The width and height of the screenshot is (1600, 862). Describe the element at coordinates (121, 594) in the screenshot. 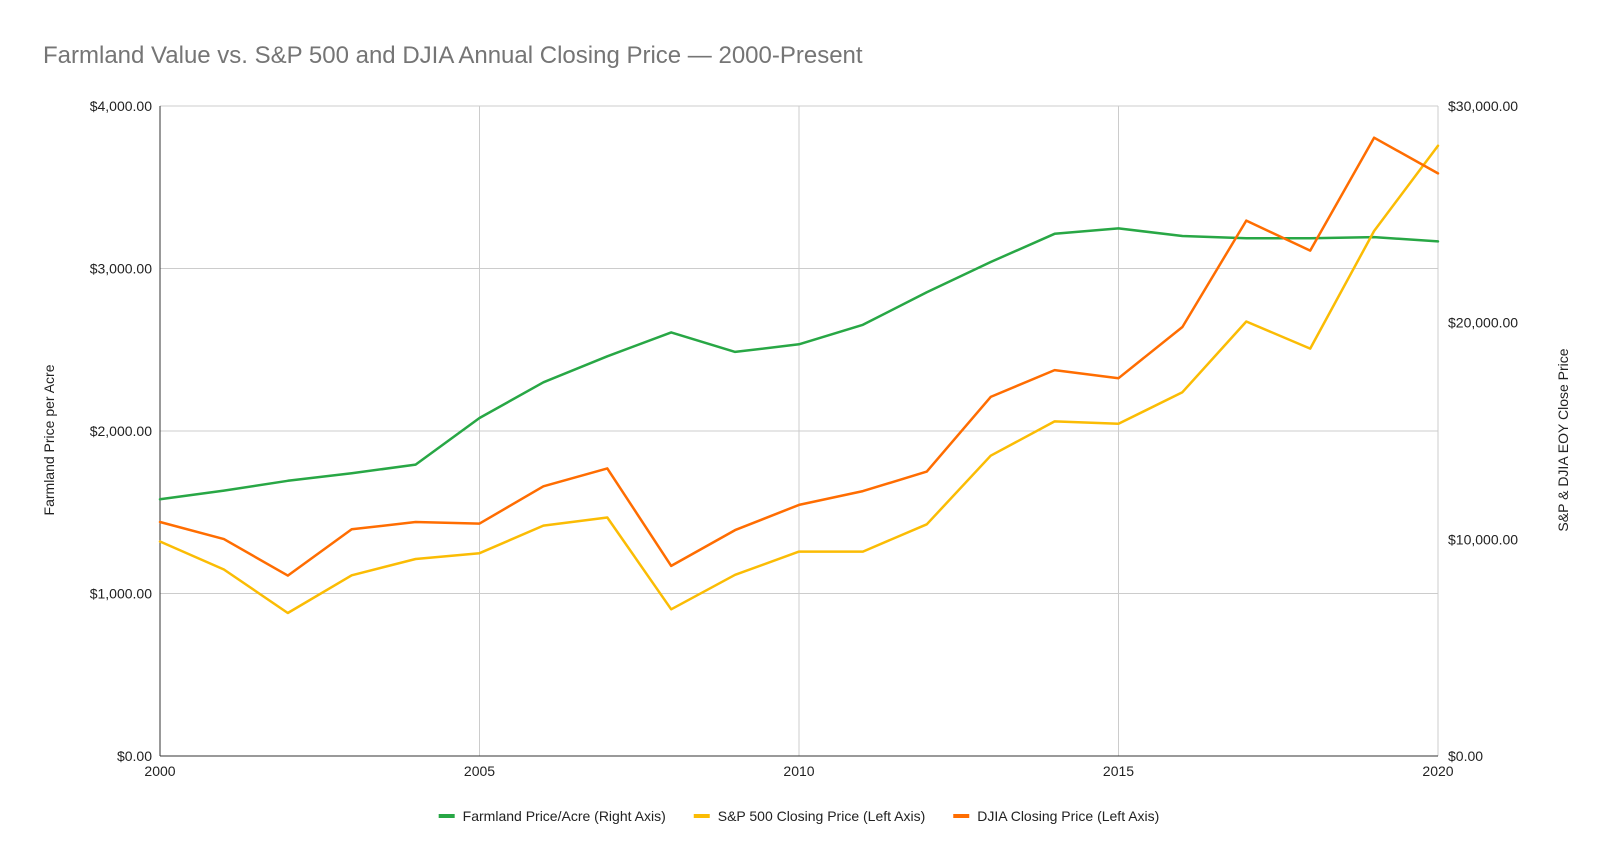

I see `y-left-tick-label: $1,000.00` at that location.